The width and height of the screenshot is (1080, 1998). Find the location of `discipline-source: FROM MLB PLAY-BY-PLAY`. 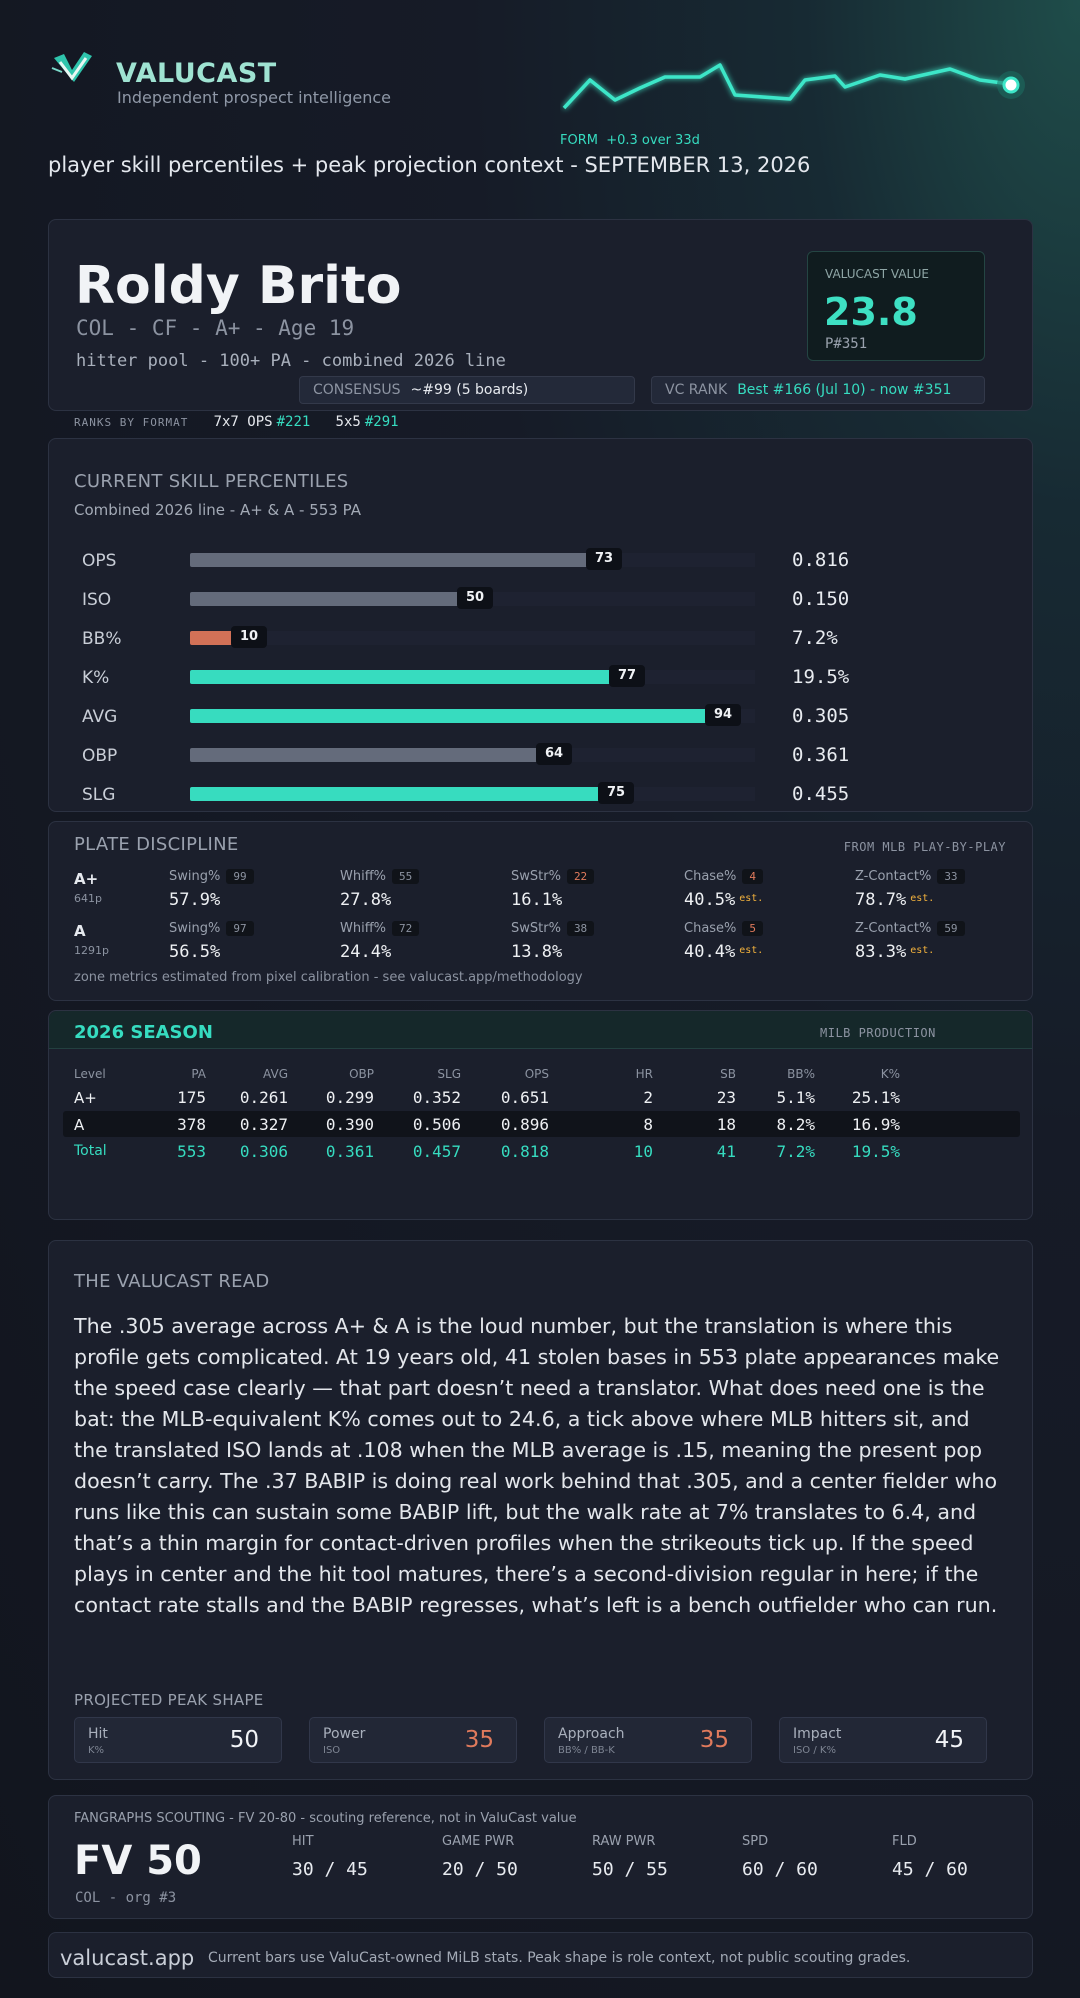

discipline-source: FROM MLB PLAY-BY-PLAY is located at coordinates (924, 847).